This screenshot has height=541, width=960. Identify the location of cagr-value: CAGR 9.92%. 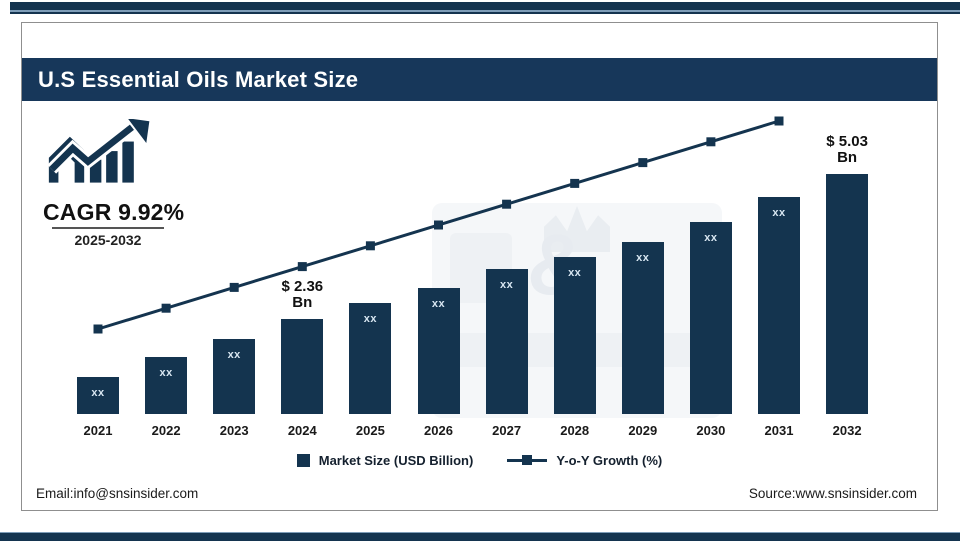
(114, 212).